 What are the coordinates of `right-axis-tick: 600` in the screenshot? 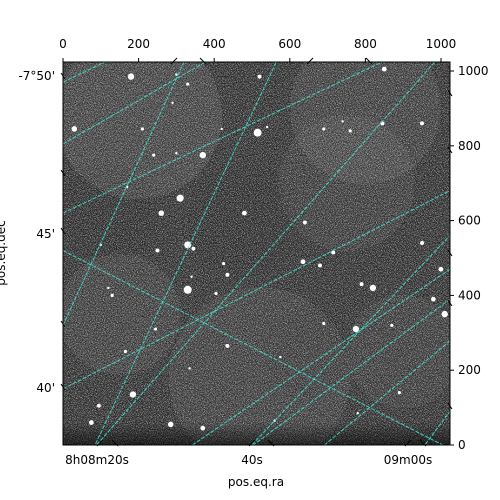 It's located at (465, 221).